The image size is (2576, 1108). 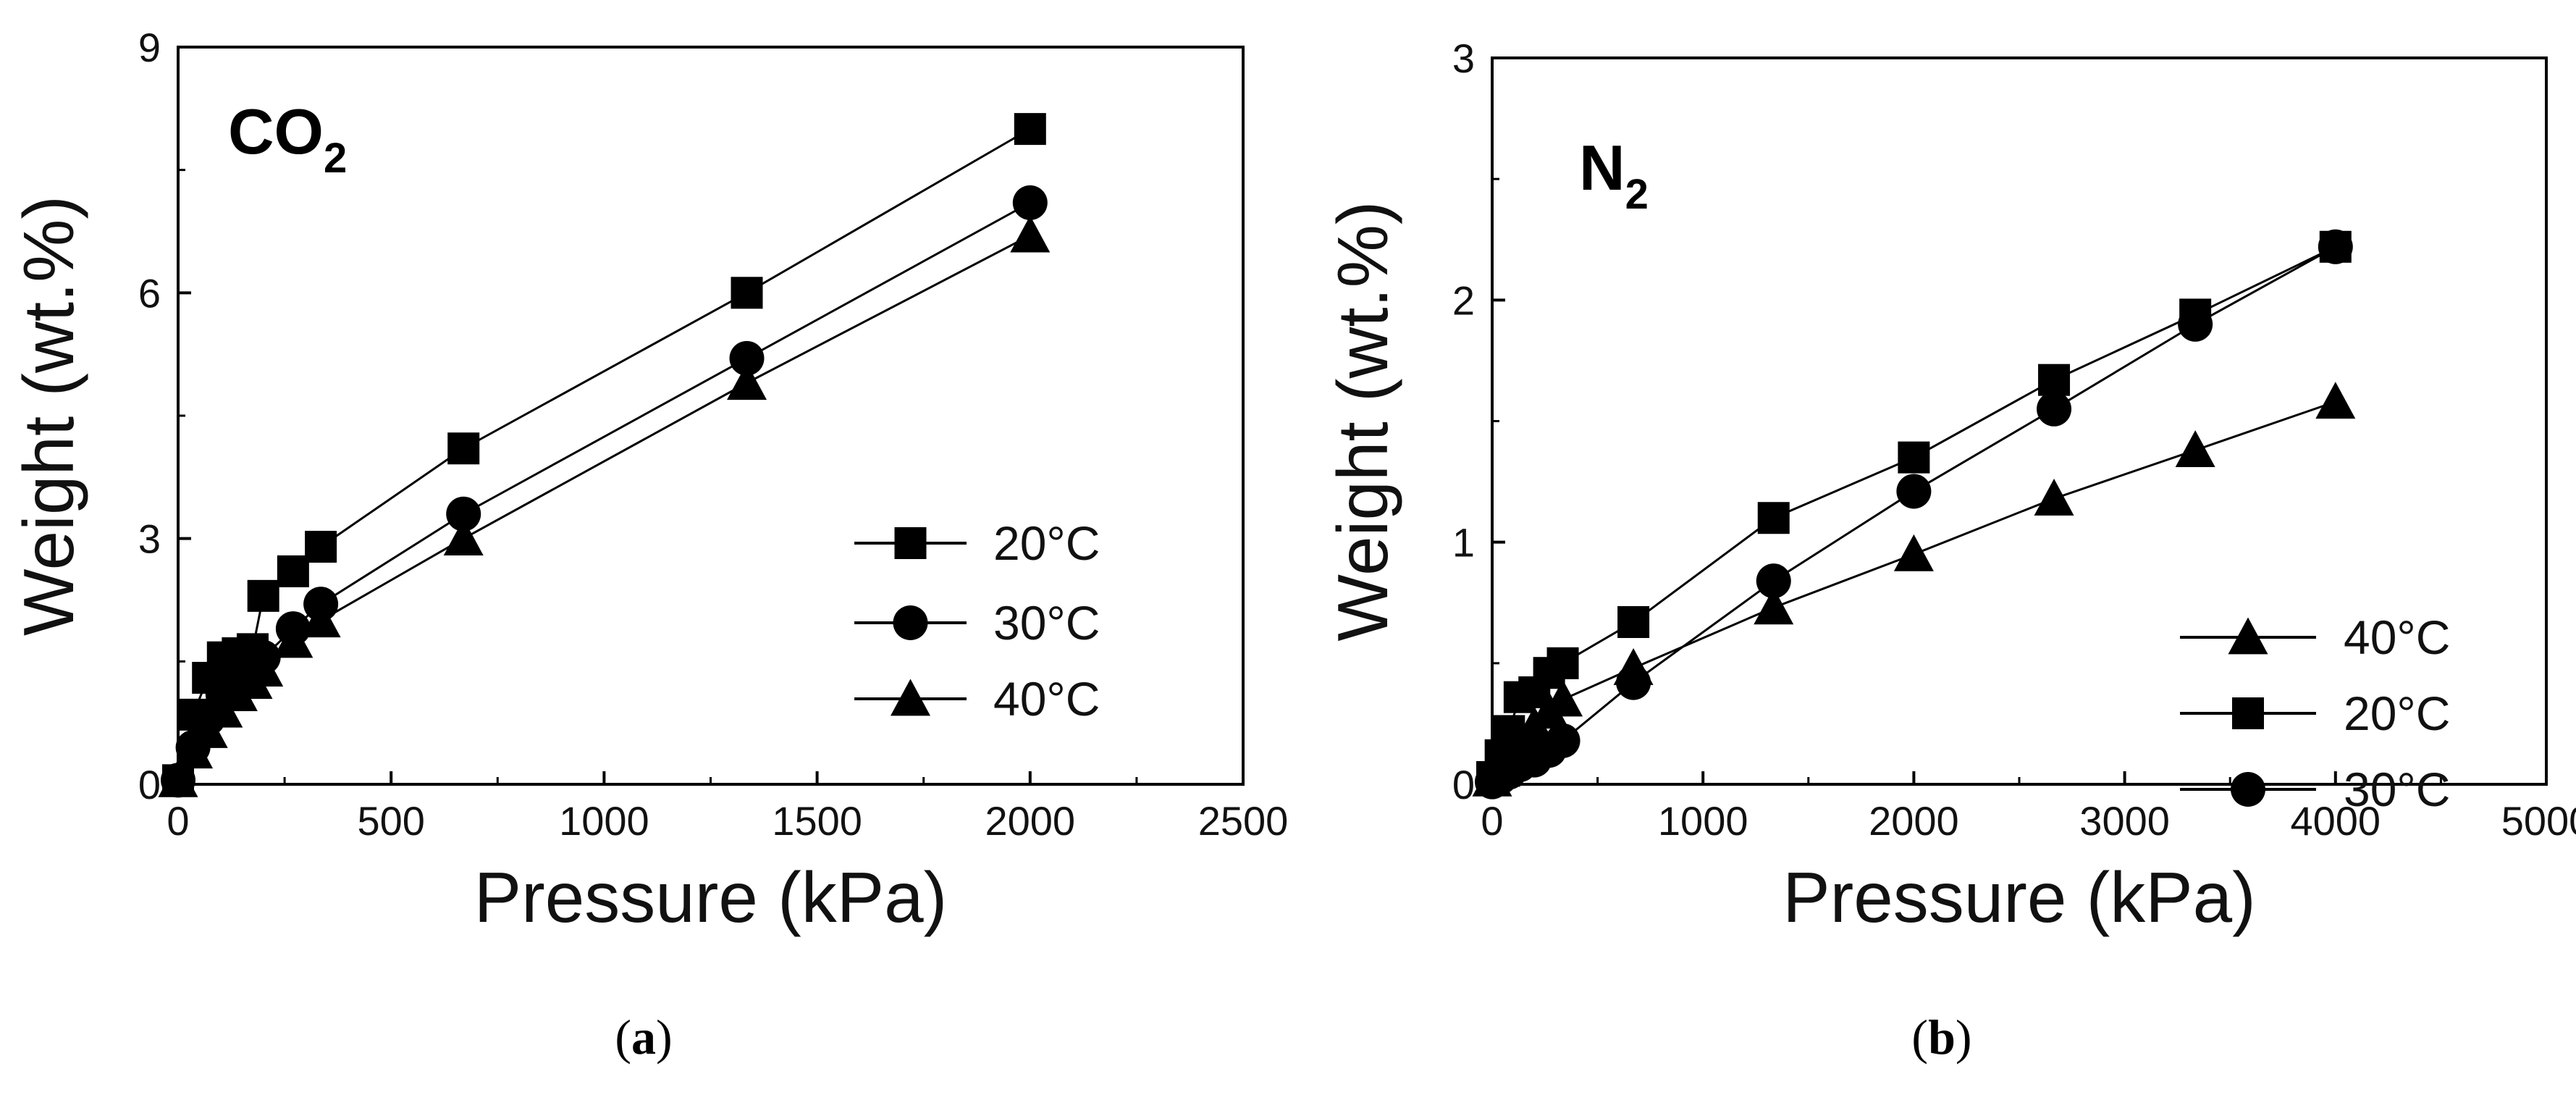 I want to click on gas-label: N2, so click(x=1614, y=175).